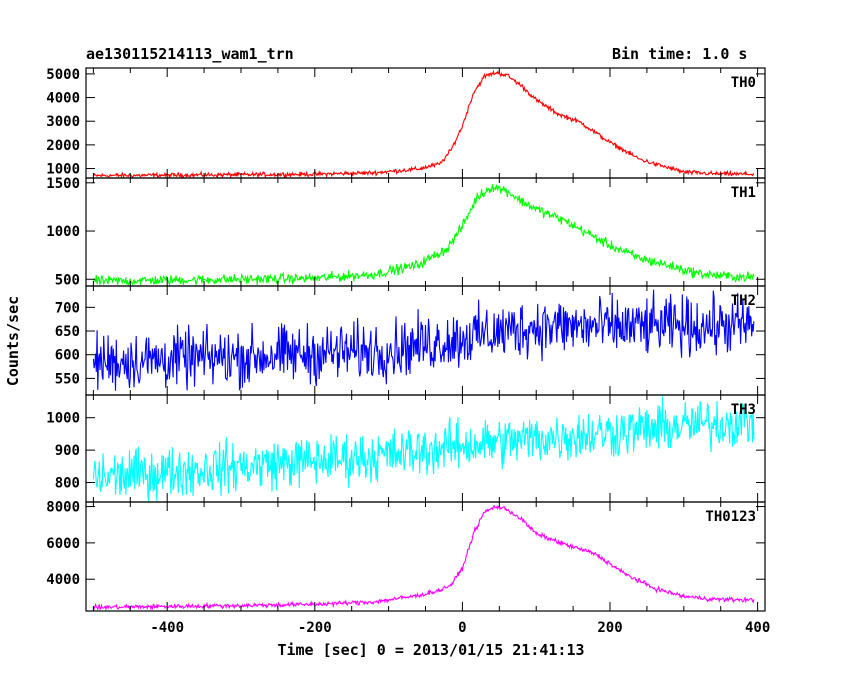 This screenshot has width=850, height=680. Describe the element at coordinates (63, 544) in the screenshot. I see `y-tick-label: 6000` at that location.